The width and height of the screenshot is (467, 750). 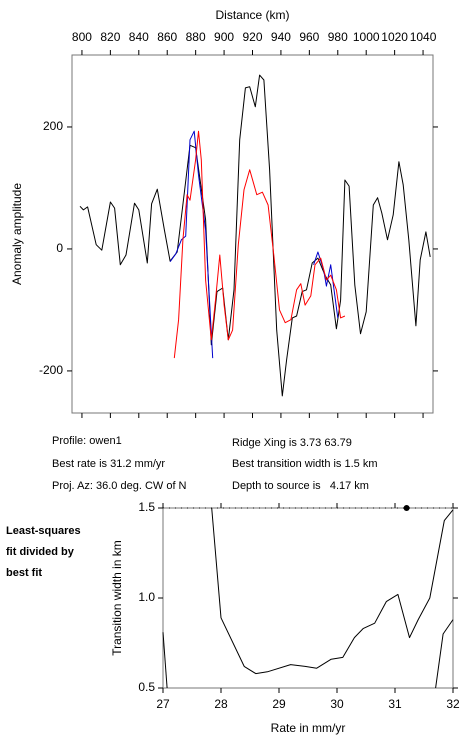 What do you see at coordinates (395, 704) in the screenshot?
I see `x-tick-label: 31` at bounding box center [395, 704].